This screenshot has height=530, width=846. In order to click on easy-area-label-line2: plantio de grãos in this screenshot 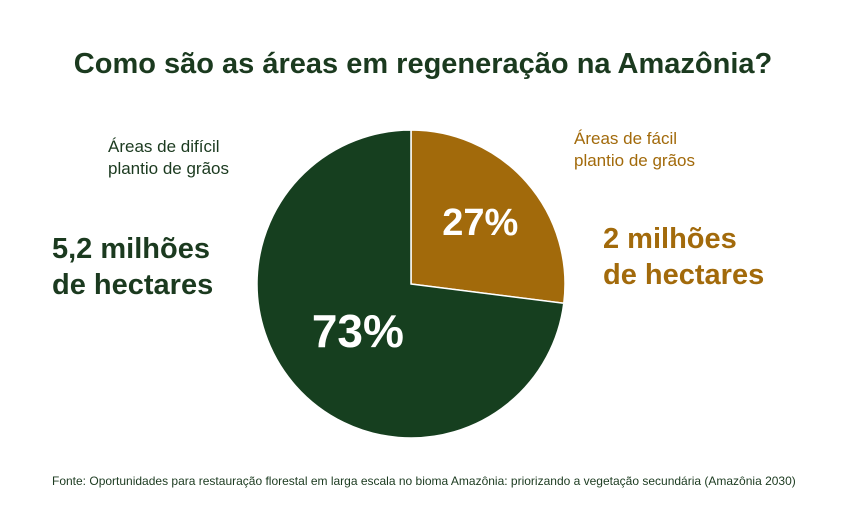, I will do `click(634, 160)`.